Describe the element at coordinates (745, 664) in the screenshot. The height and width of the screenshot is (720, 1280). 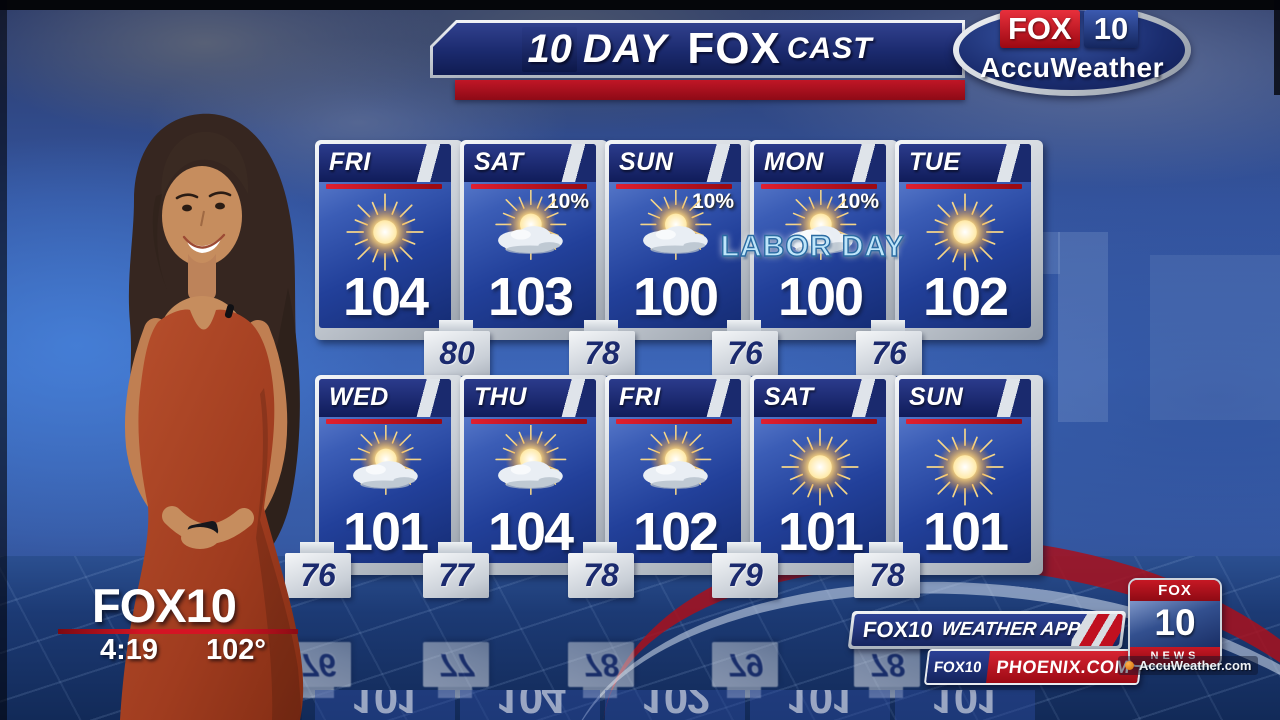
I see `reflection: 79` at that location.